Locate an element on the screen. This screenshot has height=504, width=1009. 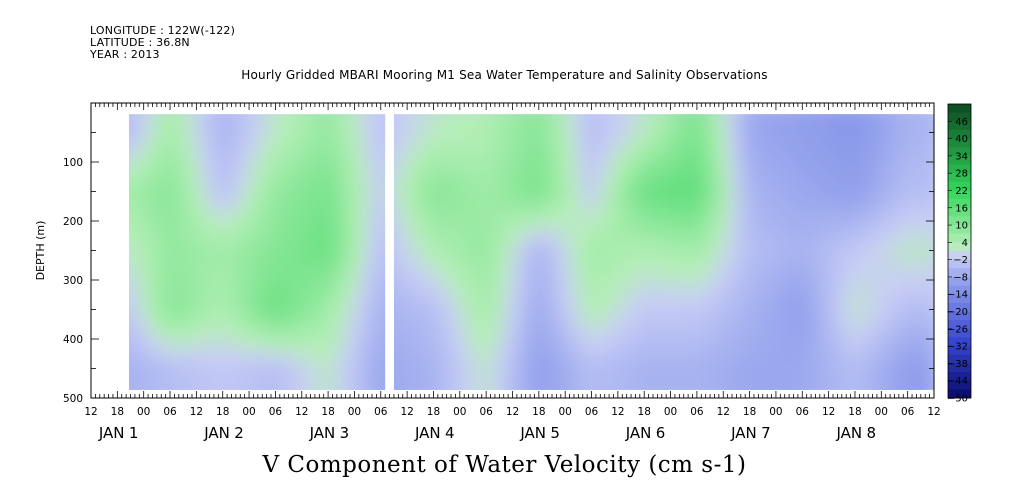
colorbar-band is located at coordinates (959, 351).